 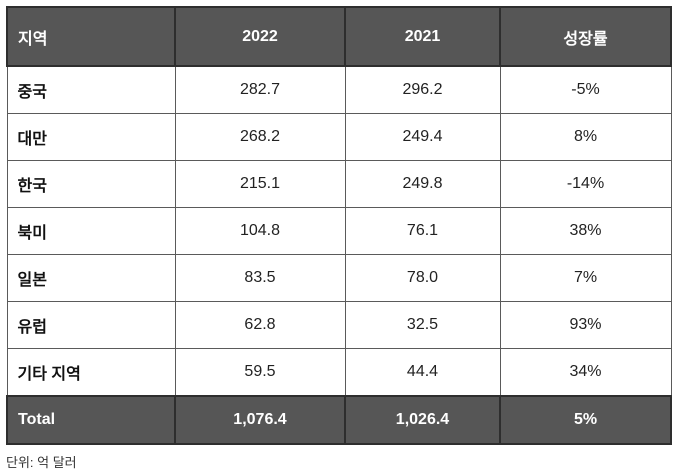 I want to click on growth-rate-cell: 93%, so click(x=585, y=325).